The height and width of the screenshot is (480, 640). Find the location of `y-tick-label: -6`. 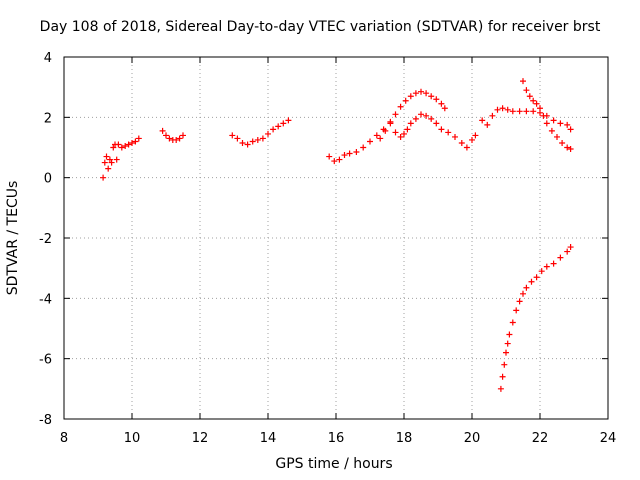

y-tick-label: -6 is located at coordinates (45, 360).